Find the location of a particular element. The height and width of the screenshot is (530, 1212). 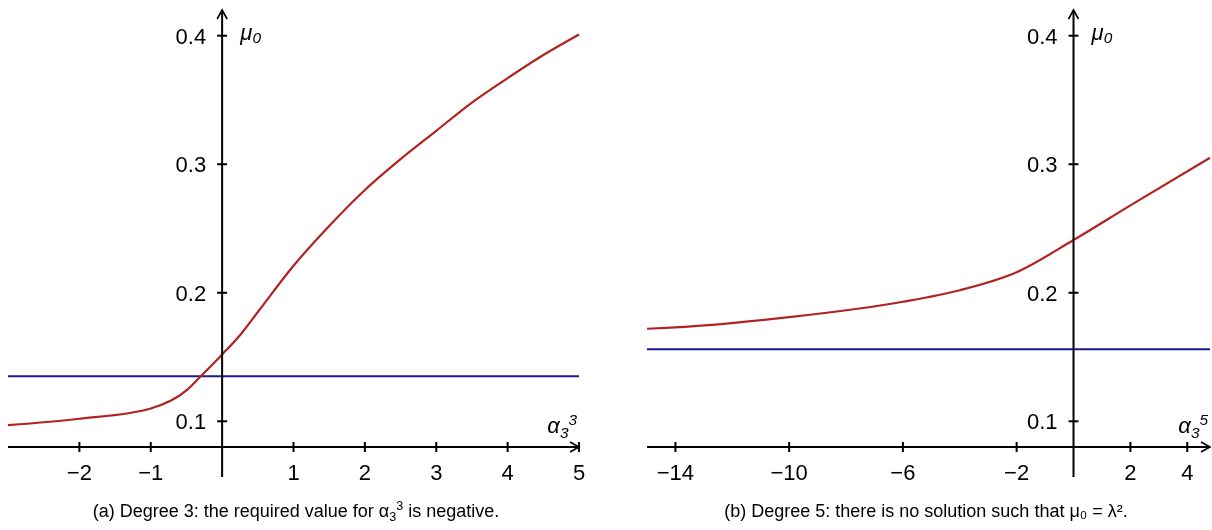

text: (a) Degree 3: the required value for α$_{3}$$^{3}$ is negative. is located at coordinates (296, 511).